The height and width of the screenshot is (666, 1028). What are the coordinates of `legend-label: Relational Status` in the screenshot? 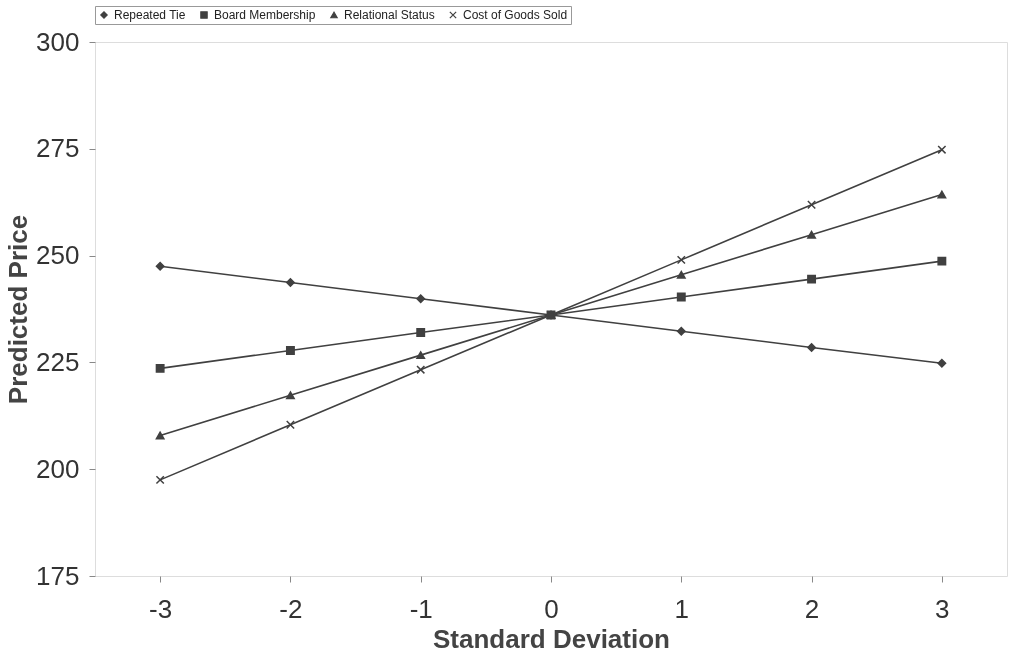 It's located at (389, 15).